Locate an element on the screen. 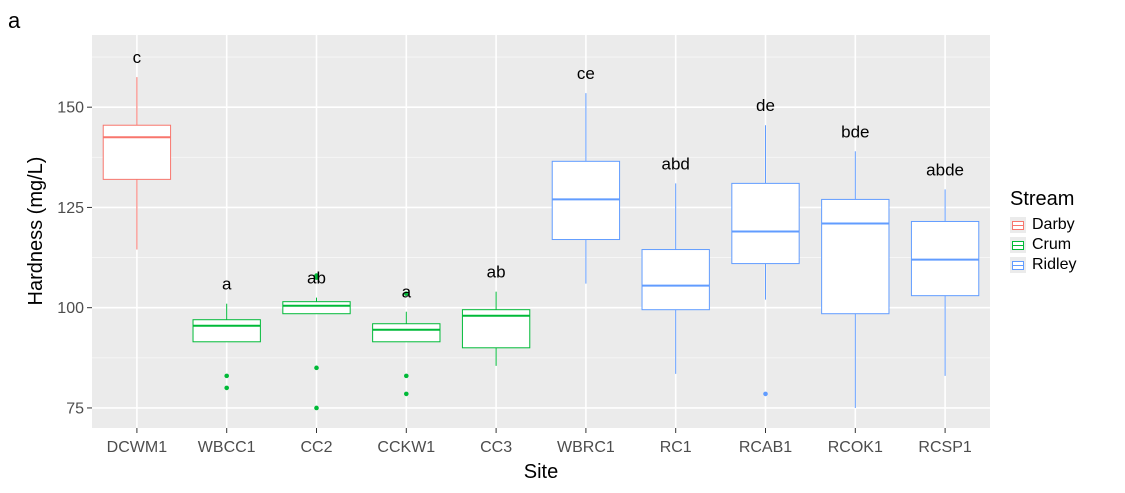  y-axis-title: Hardness (mg/L) is located at coordinates (36, 231).